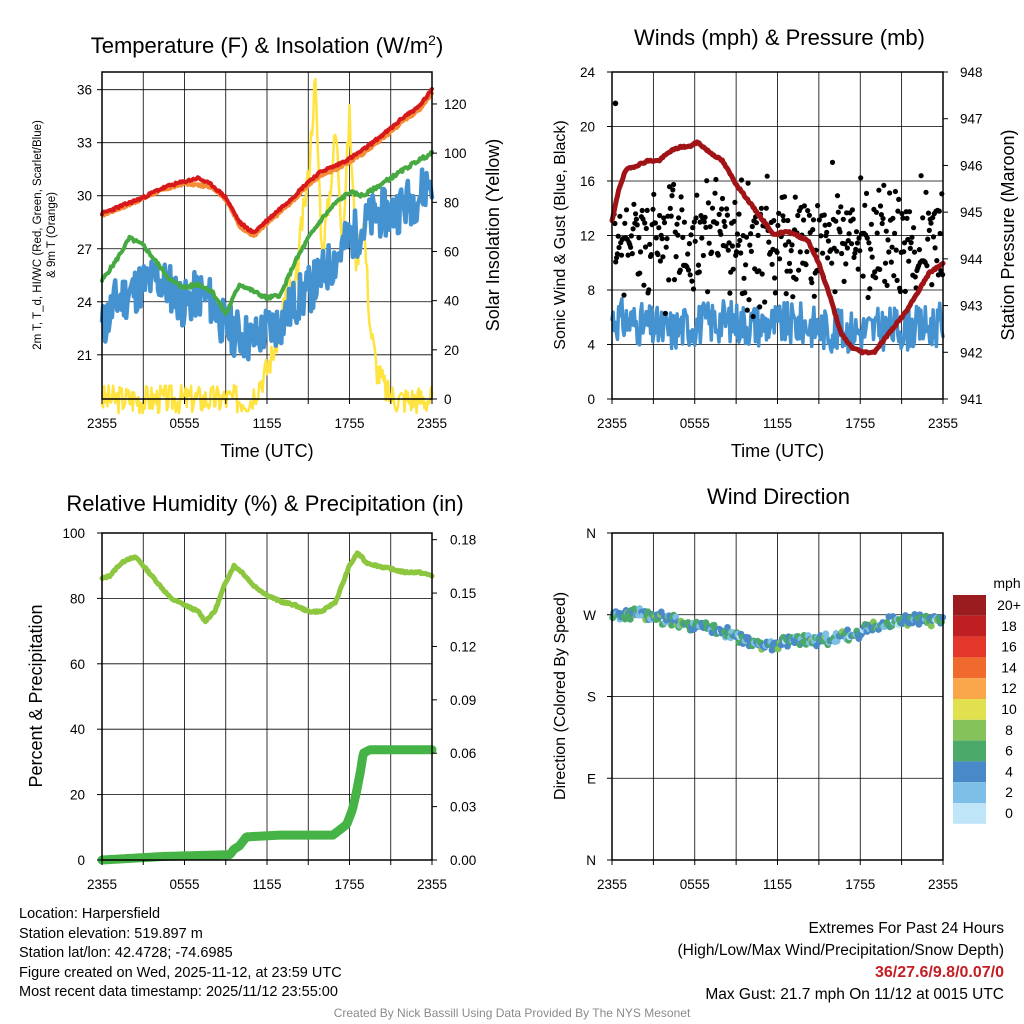  Describe the element at coordinates (939, 972) in the screenshot. I see `extremes-values: 36/27.6/9.8/0.07/0` at that location.